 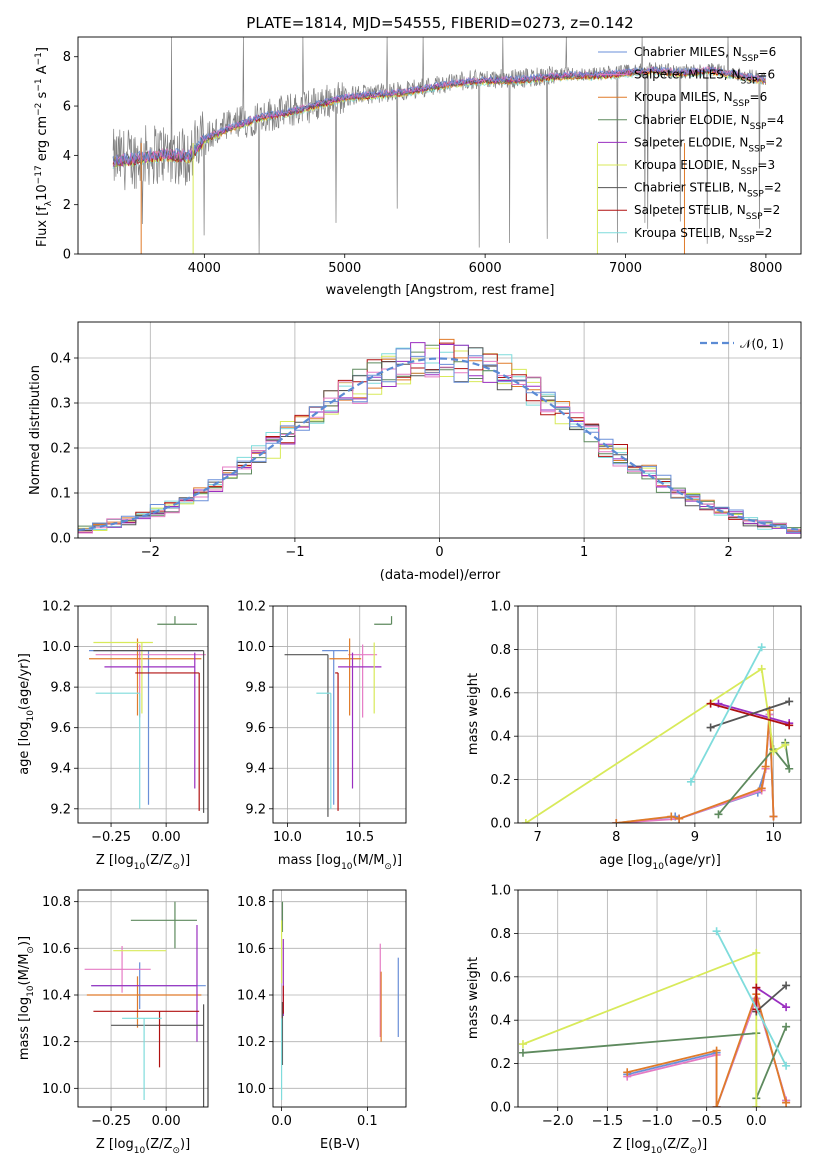 I want to click on legend-label-part: =4, so click(x=775, y=120).